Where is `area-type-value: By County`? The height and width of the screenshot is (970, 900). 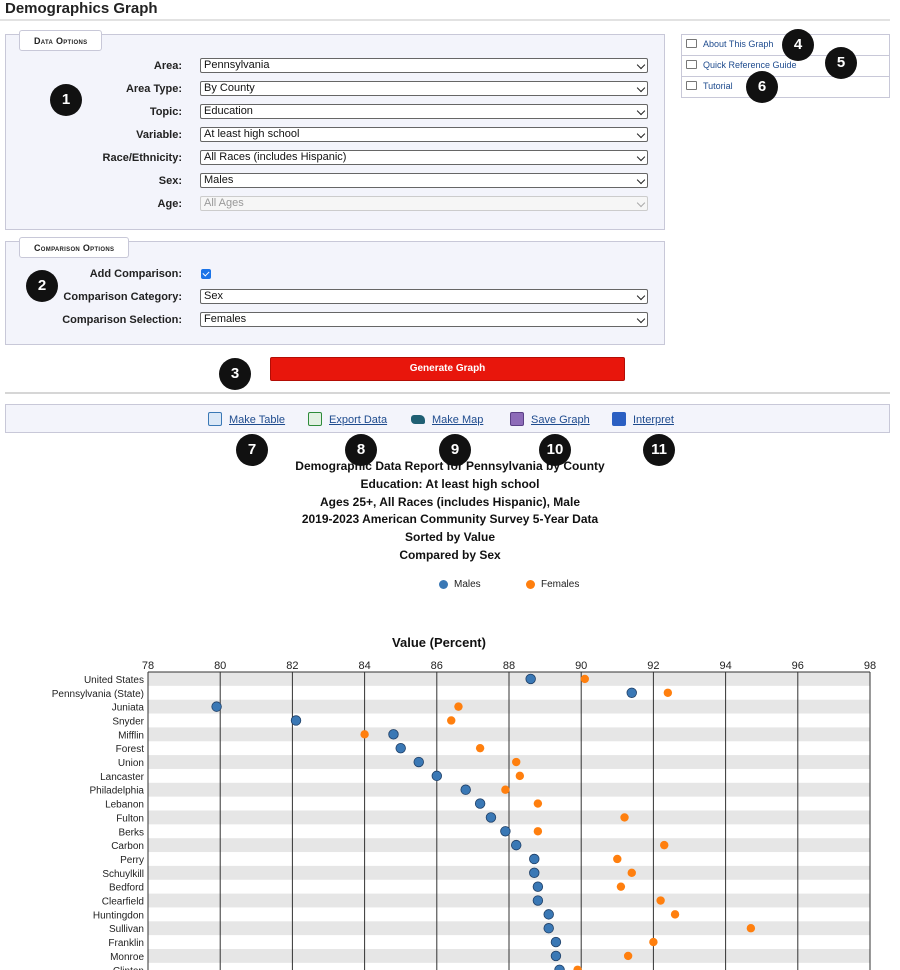
area-type-value: By County is located at coordinates (229, 88).